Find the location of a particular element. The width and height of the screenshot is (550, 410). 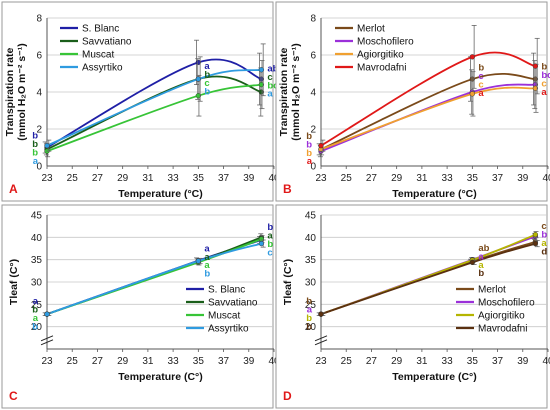

y-axis-title: Tleaf (C°) is located at coordinates (14, 282).